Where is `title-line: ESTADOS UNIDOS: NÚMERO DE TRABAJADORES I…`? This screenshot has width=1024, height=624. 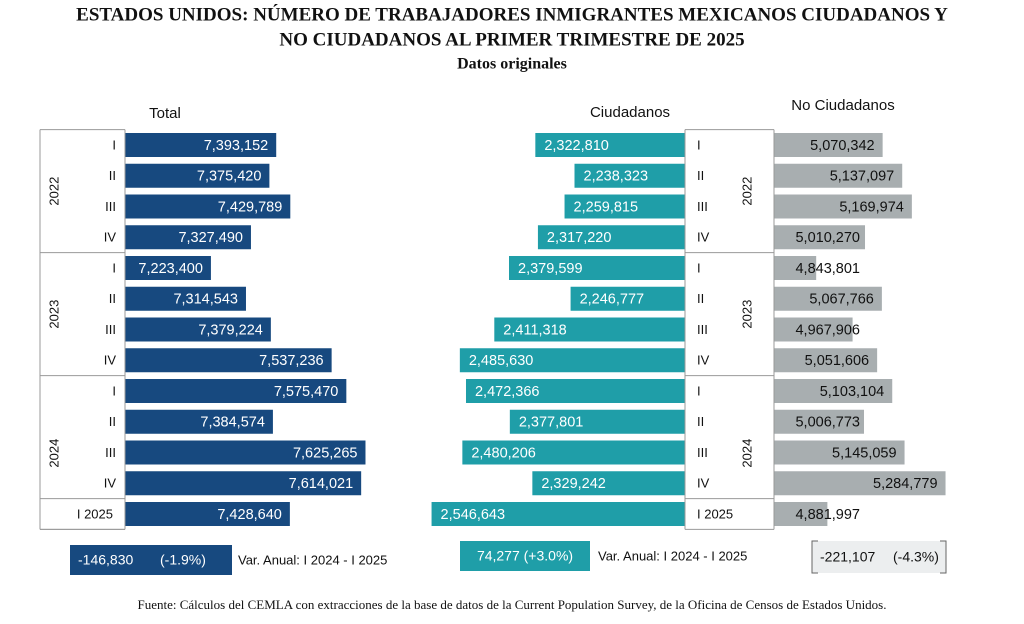
title-line: ESTADOS UNIDOS: NÚMERO DE TRABAJADORES I… is located at coordinates (512, 14).